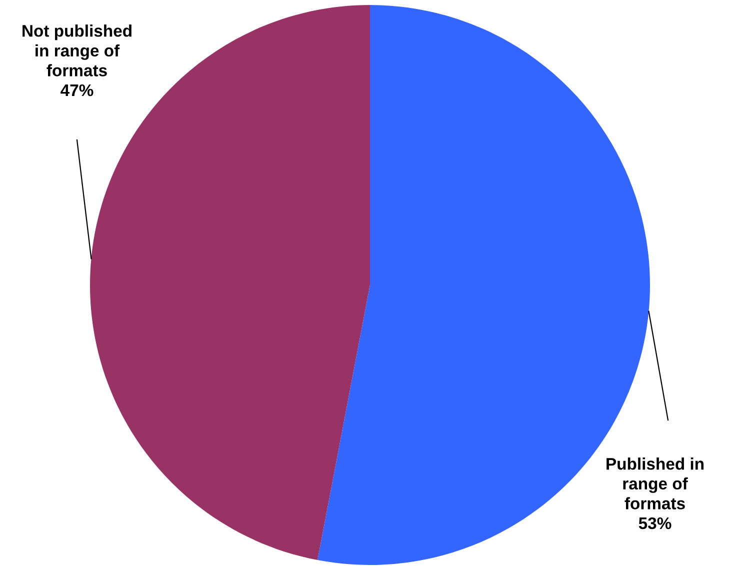 This screenshot has height=566, width=729. Describe the element at coordinates (77, 90) in the screenshot. I see `data-label: 47%` at that location.